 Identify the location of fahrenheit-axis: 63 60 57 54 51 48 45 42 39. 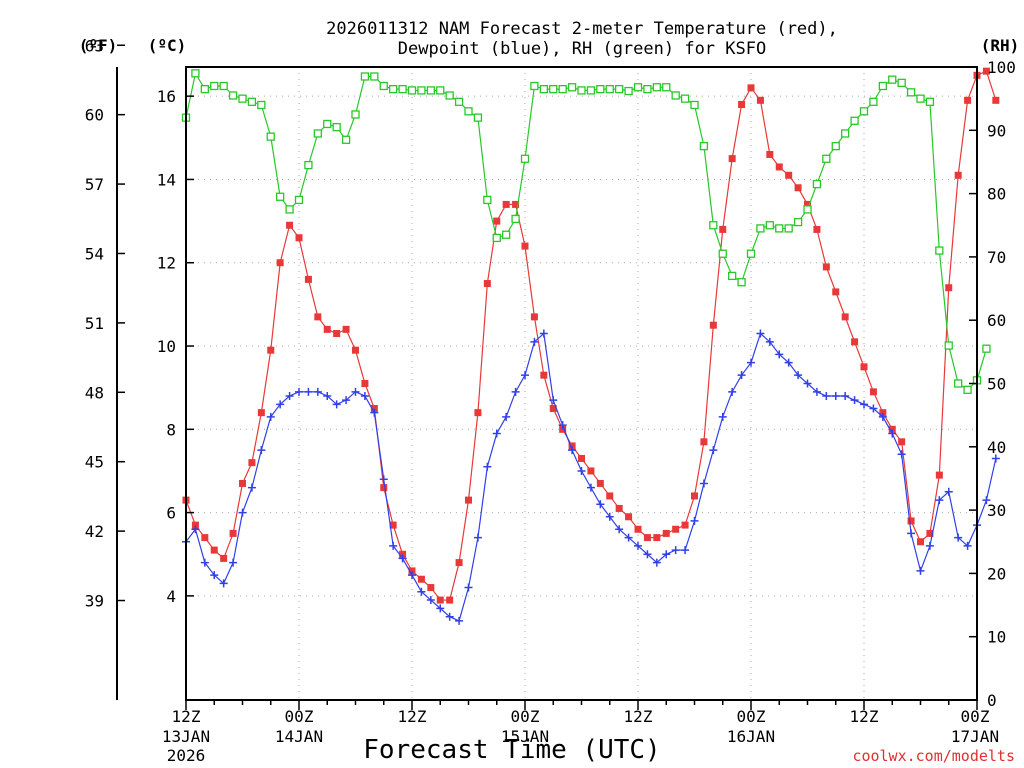
(105, 323).